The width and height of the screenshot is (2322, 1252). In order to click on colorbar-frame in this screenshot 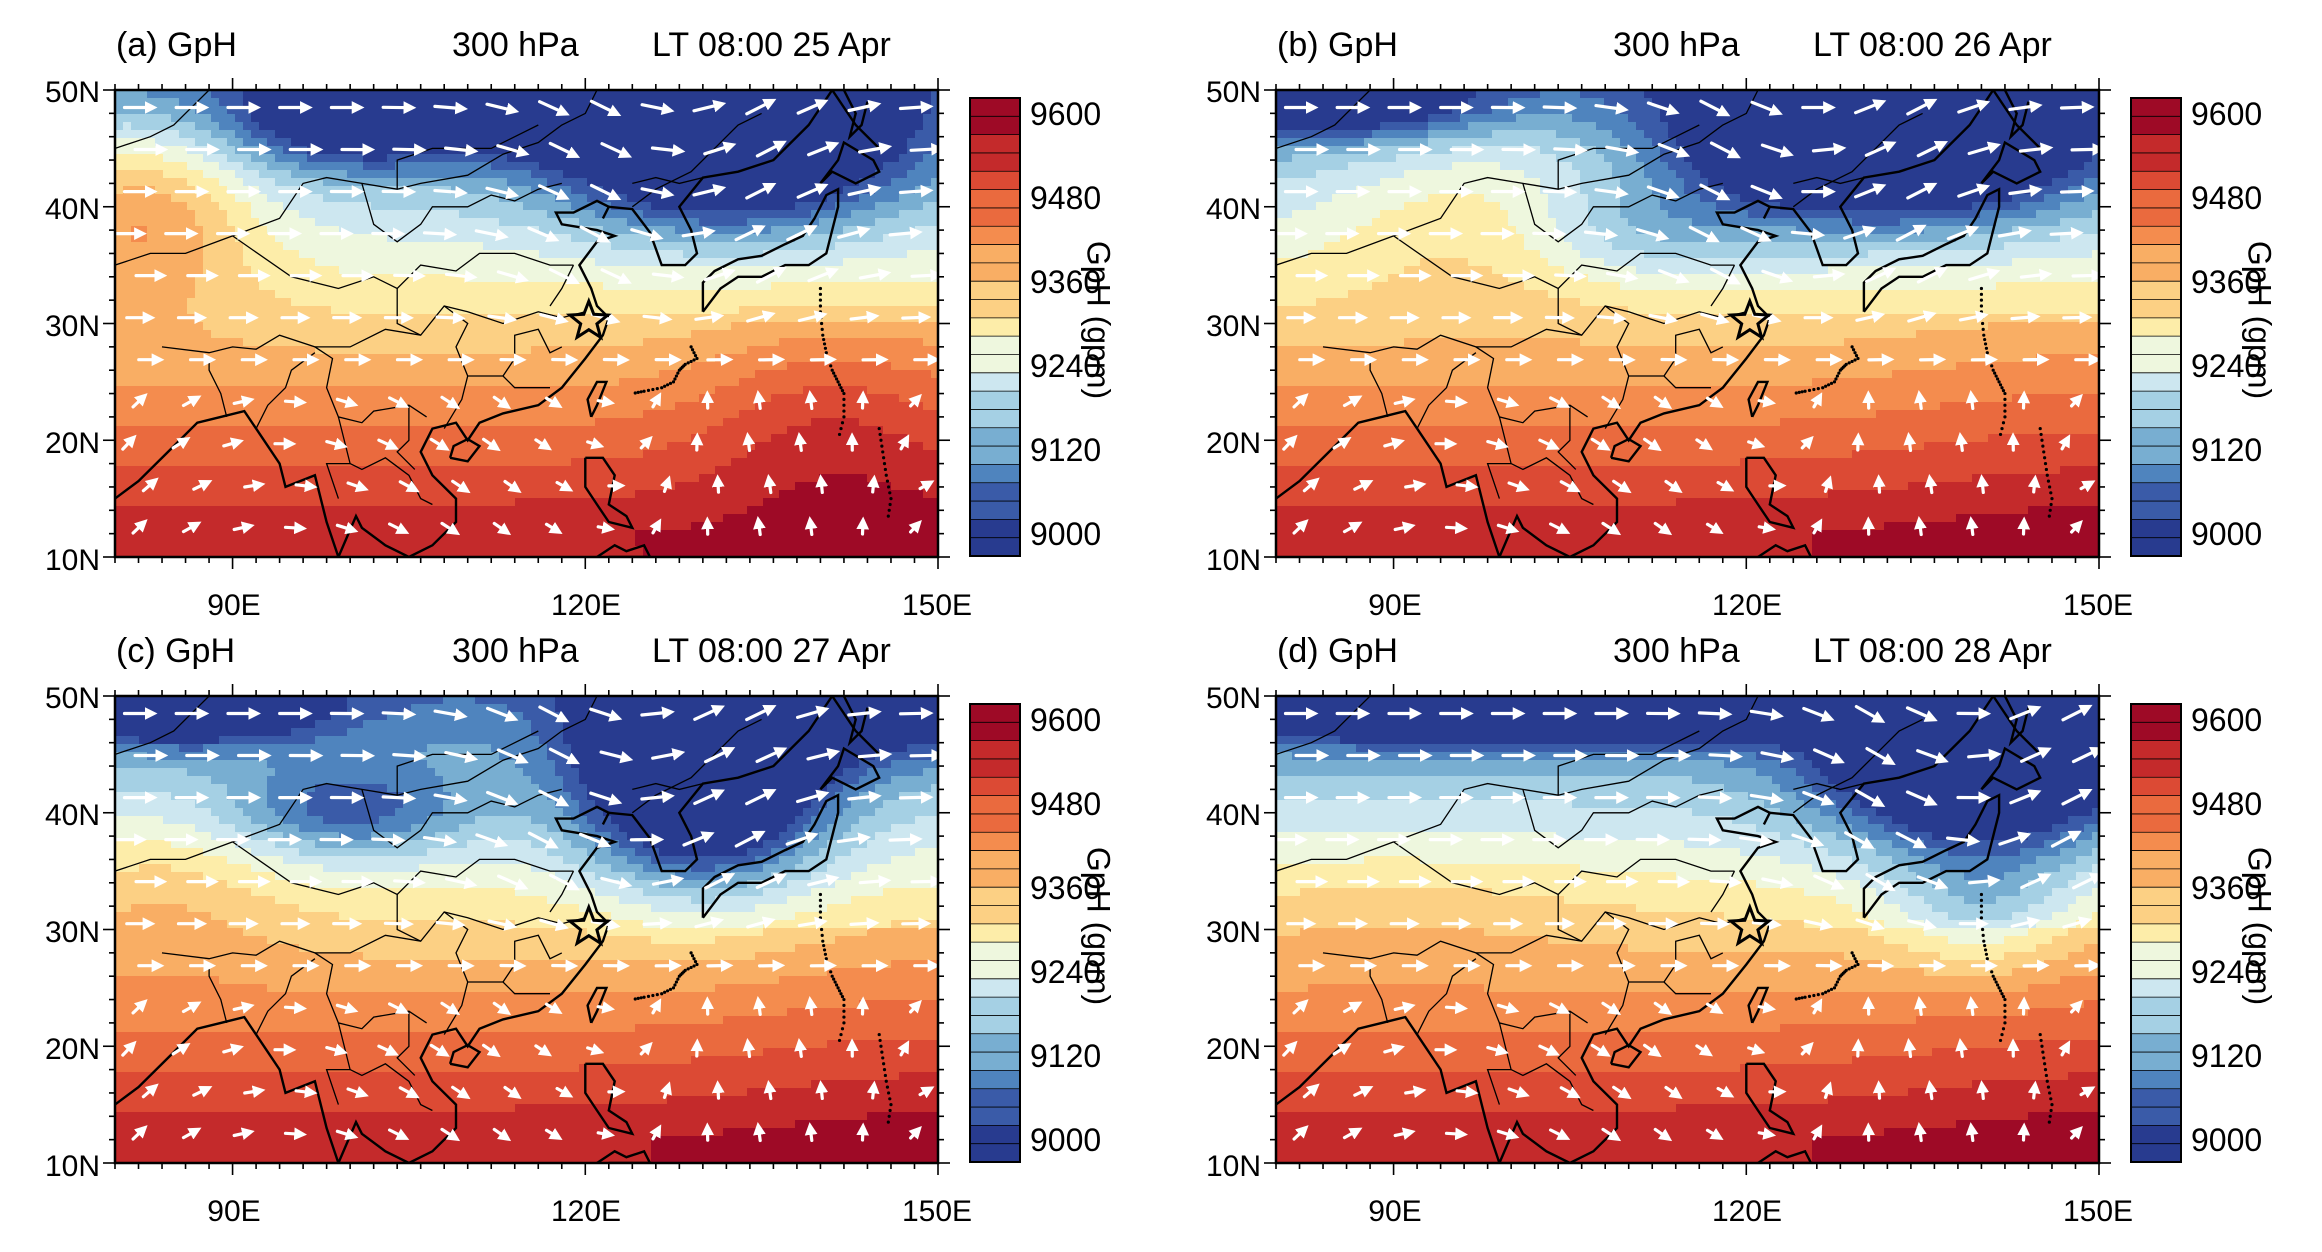, I will do `click(995, 327)`.